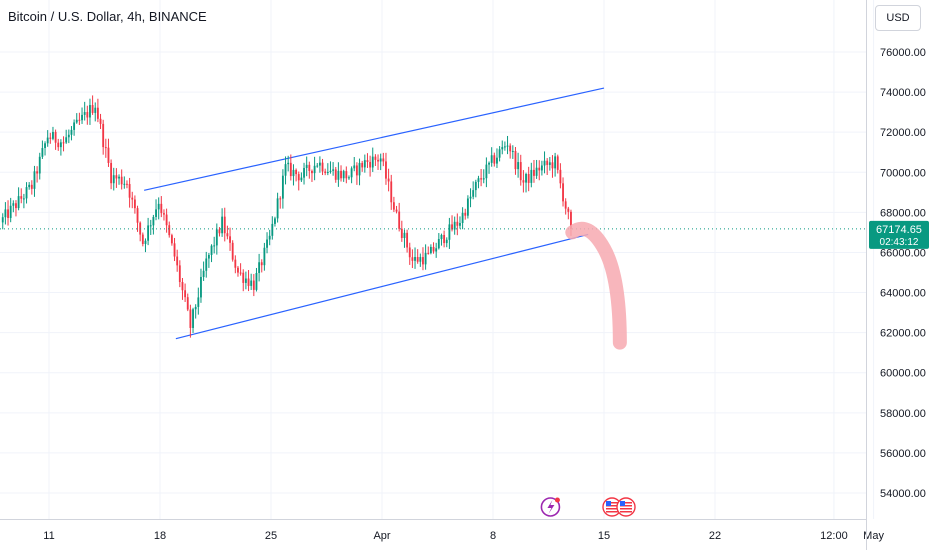  What do you see at coordinates (382, 286) in the screenshot?
I see `trendline-lower` at bounding box center [382, 286].